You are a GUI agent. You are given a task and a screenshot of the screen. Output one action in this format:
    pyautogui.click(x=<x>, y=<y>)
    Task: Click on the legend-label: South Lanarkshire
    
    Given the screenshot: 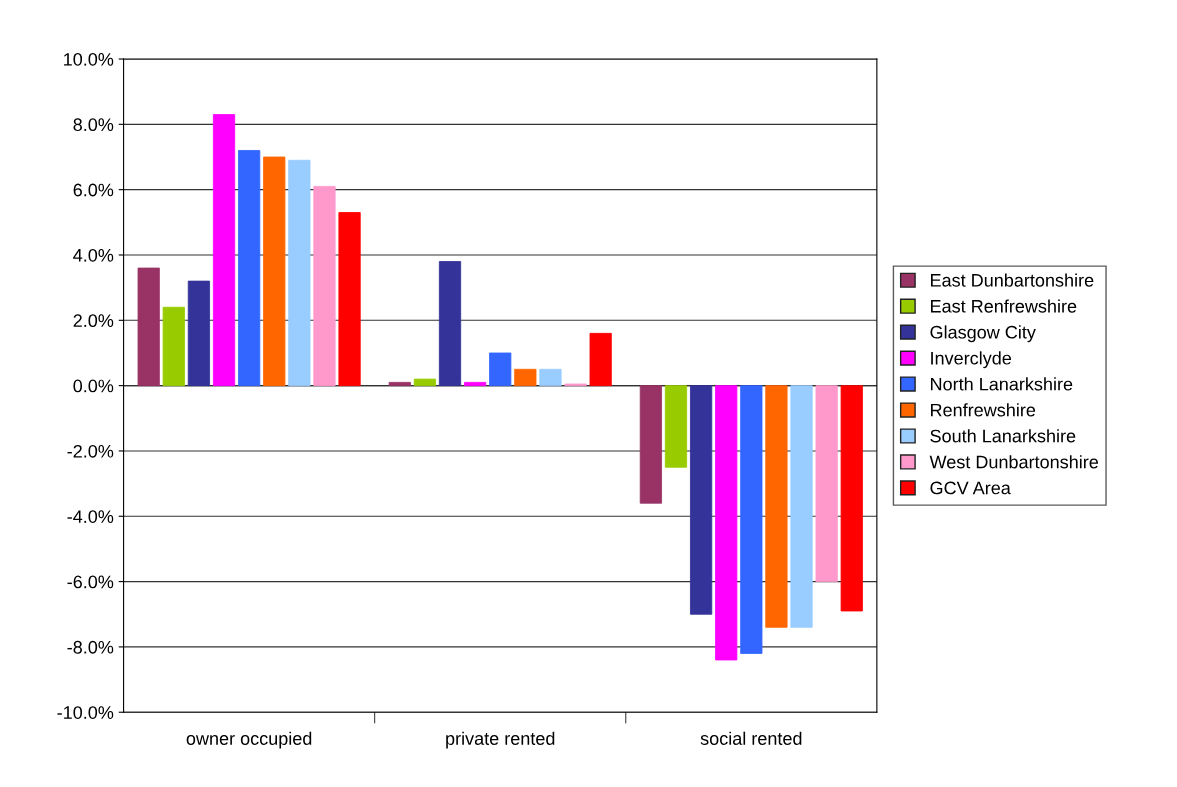 What is the action you would take?
    pyautogui.click(x=1003, y=436)
    